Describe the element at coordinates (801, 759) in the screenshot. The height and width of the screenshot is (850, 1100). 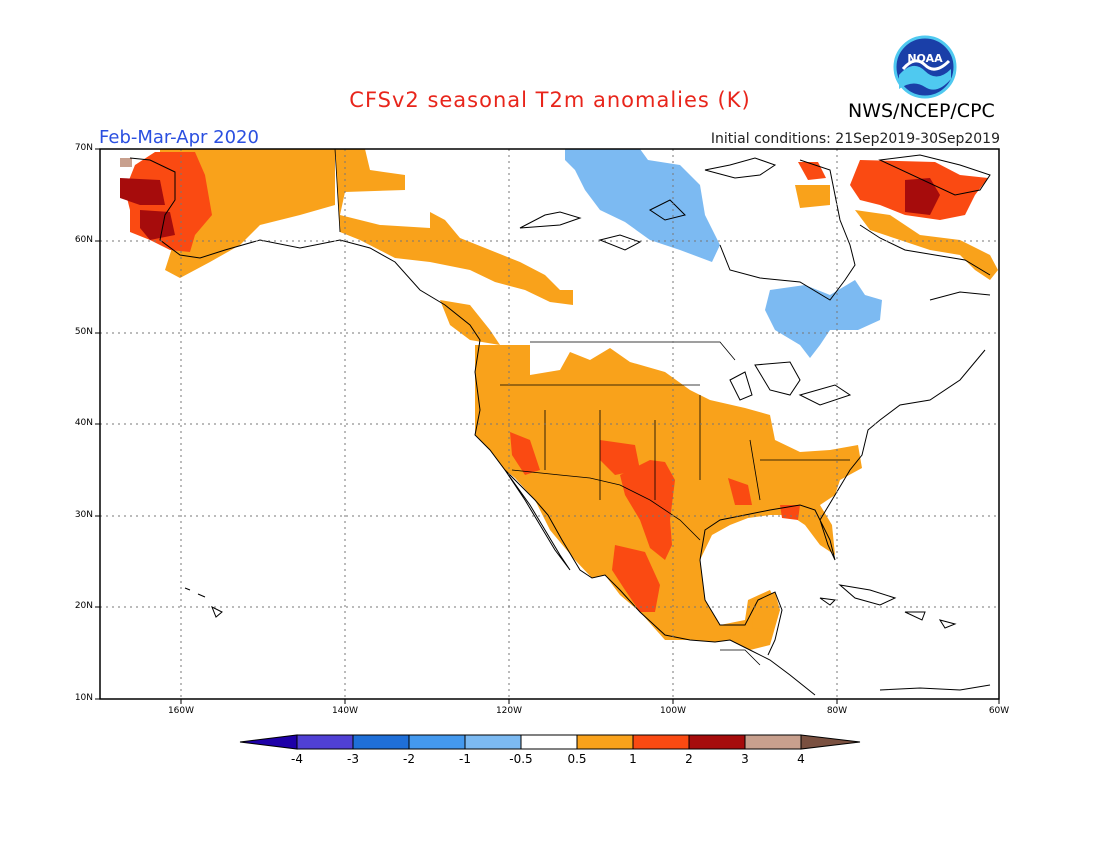
I see `colorbar-label: 4` at that location.